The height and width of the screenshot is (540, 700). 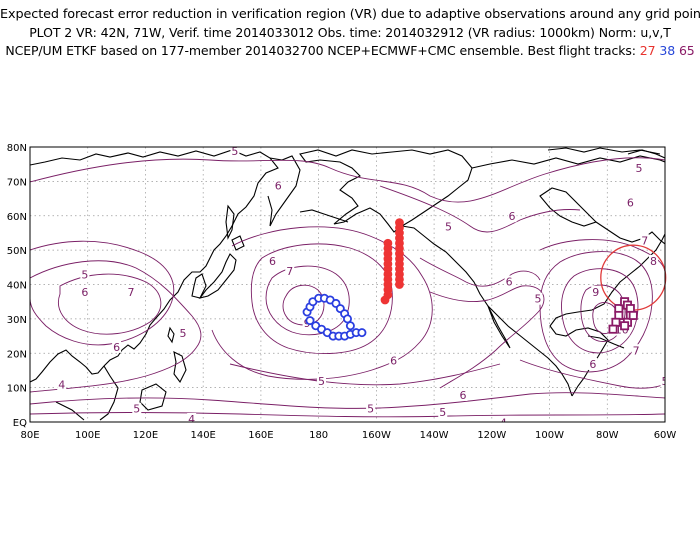 I want to click on lon-tick-label: 120W, so click(x=491, y=435).